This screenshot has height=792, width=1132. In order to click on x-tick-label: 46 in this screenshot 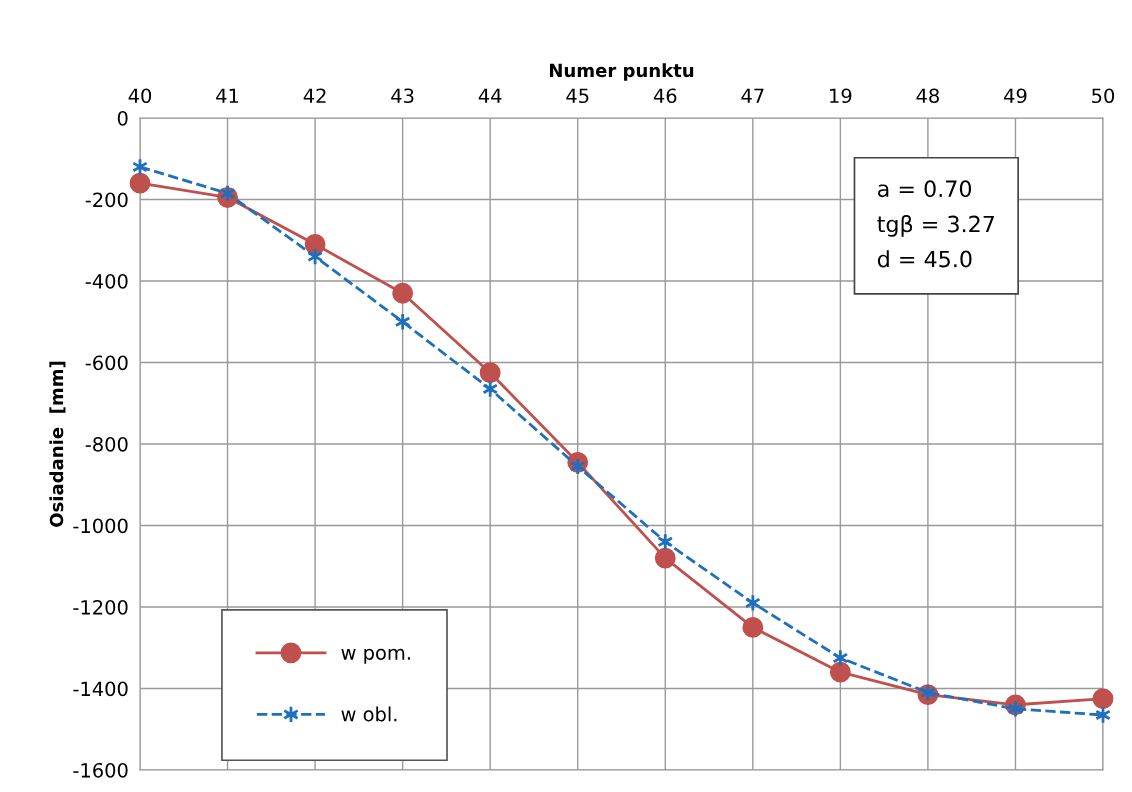, I will do `click(665, 96)`.